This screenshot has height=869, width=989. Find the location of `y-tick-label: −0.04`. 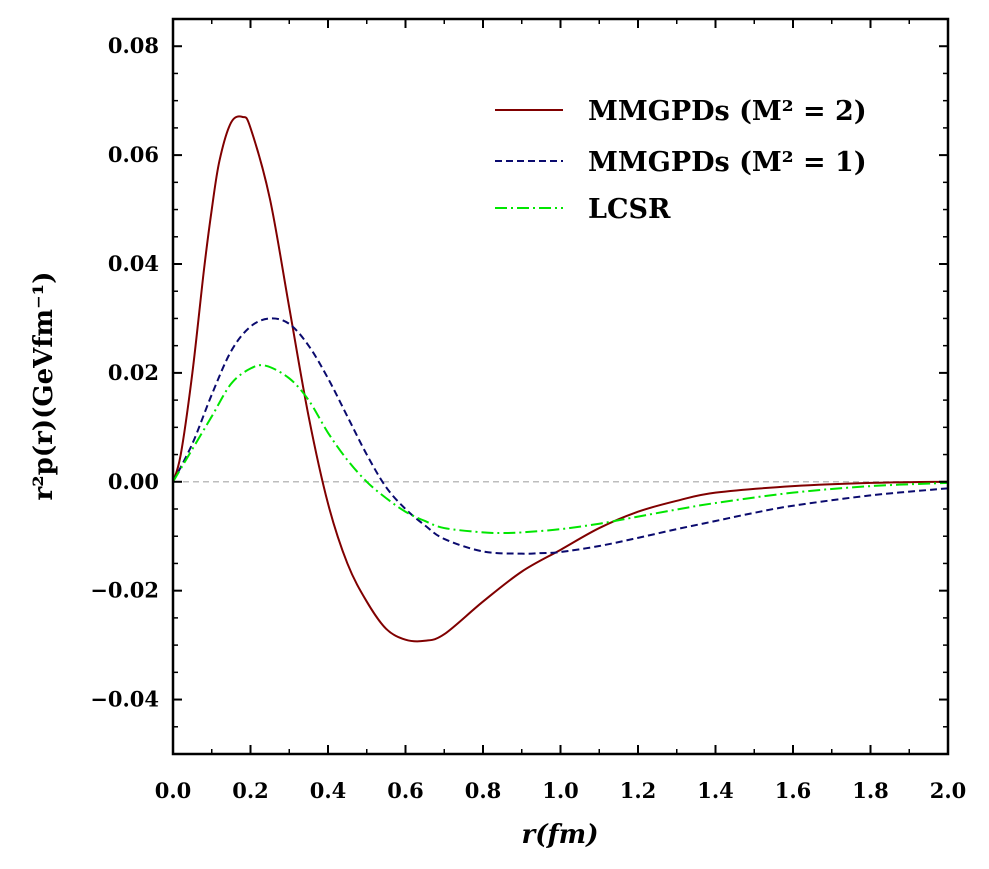

y-tick-label: −0.04 is located at coordinates (124, 699).